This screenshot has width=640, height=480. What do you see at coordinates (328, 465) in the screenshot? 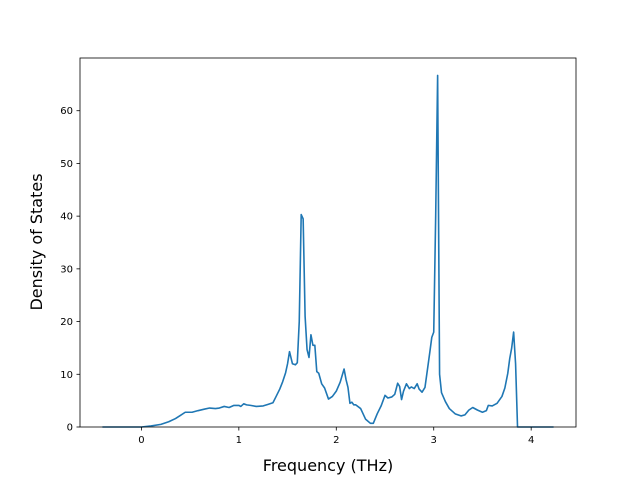
I see `x-axis-label: Frequency (THz)` at bounding box center [328, 465].